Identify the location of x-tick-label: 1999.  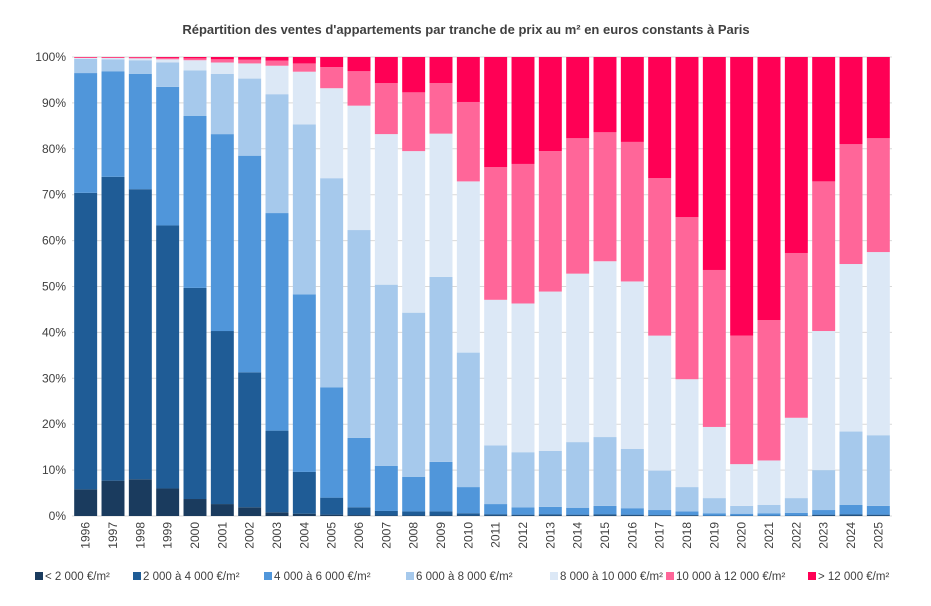
(168, 535).